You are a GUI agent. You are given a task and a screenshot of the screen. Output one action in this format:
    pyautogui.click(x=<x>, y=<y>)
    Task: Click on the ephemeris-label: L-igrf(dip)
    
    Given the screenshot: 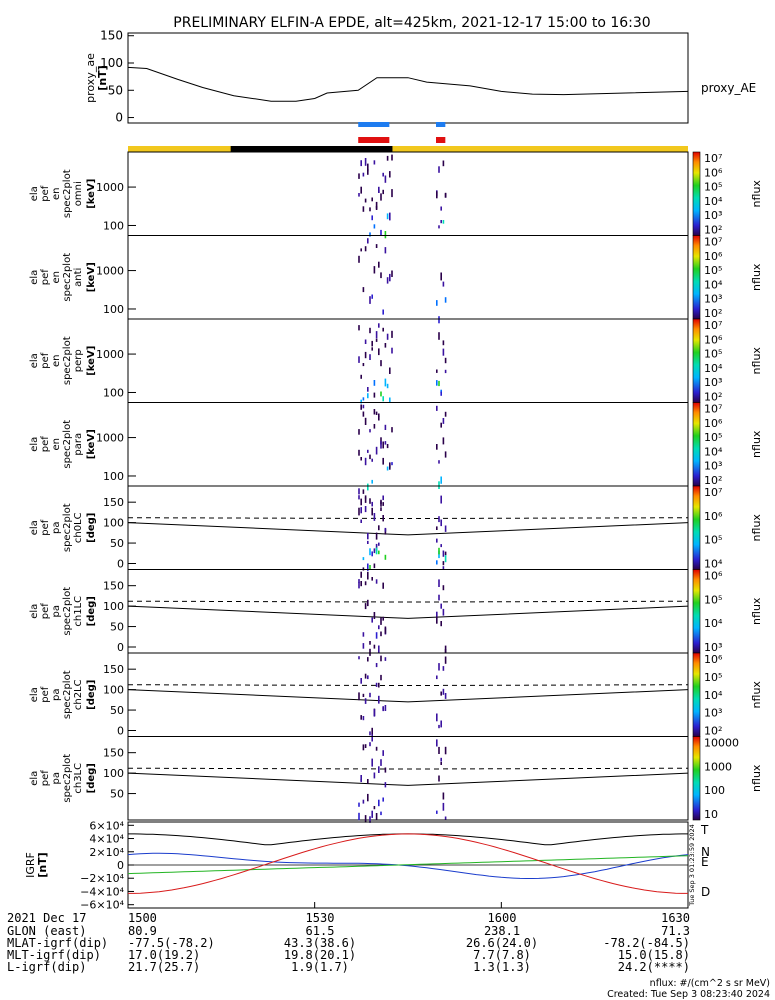 What is the action you would take?
    pyautogui.click(x=46, y=967)
    